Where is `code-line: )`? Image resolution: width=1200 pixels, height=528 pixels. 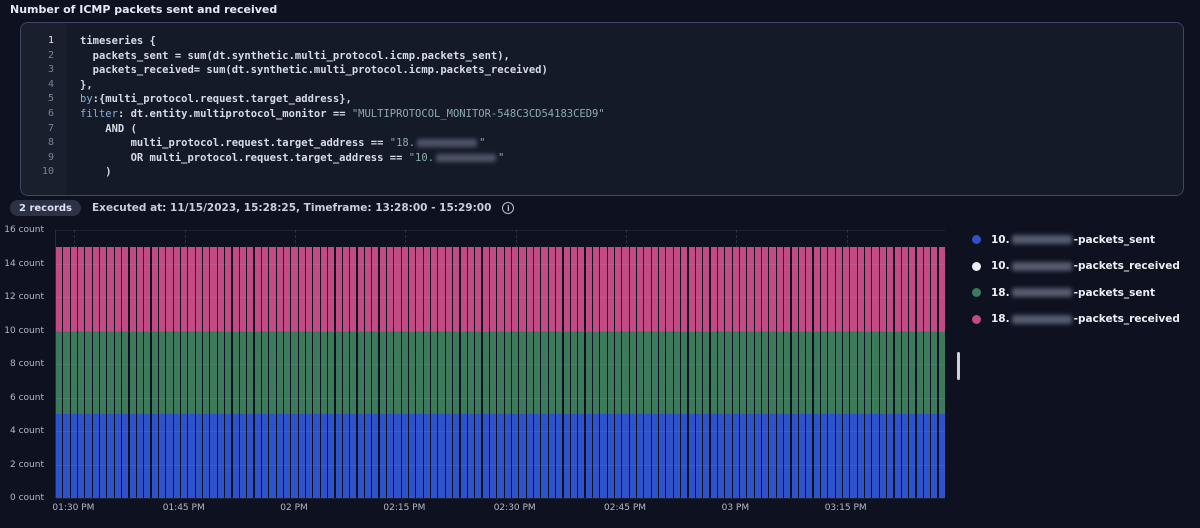
code-line: ) is located at coordinates (627, 172).